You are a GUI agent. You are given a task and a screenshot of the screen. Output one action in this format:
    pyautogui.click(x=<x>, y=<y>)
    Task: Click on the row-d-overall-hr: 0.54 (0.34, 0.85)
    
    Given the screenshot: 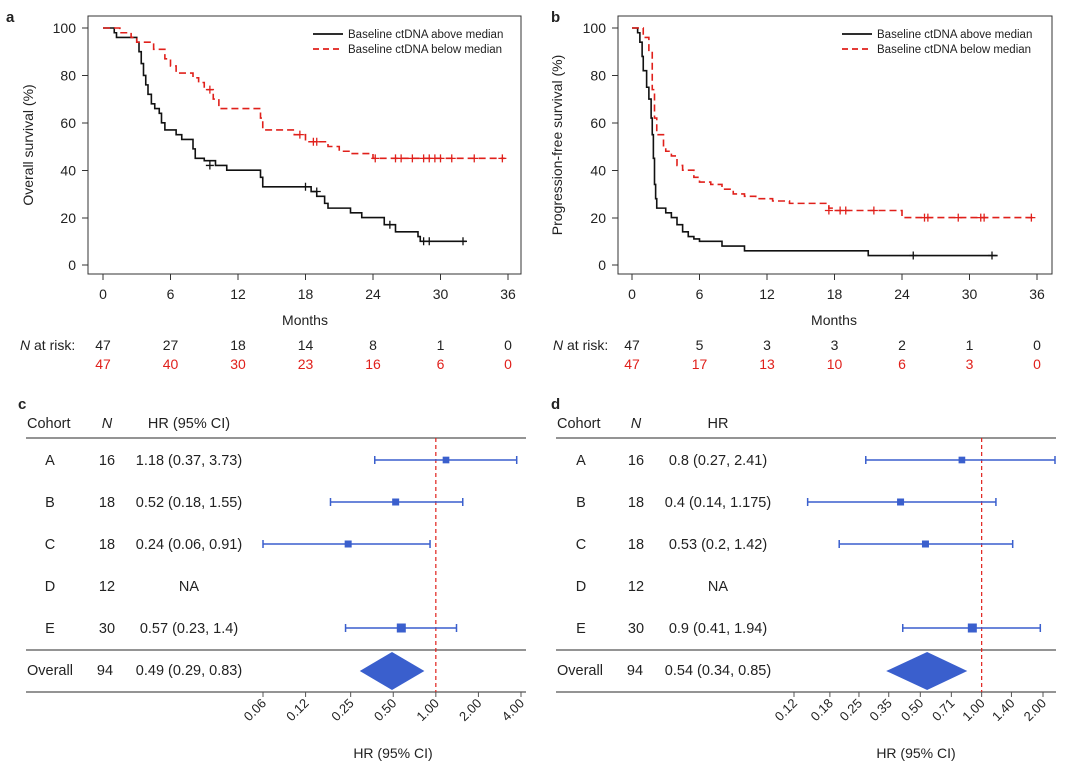 What is the action you would take?
    pyautogui.click(x=718, y=671)
    